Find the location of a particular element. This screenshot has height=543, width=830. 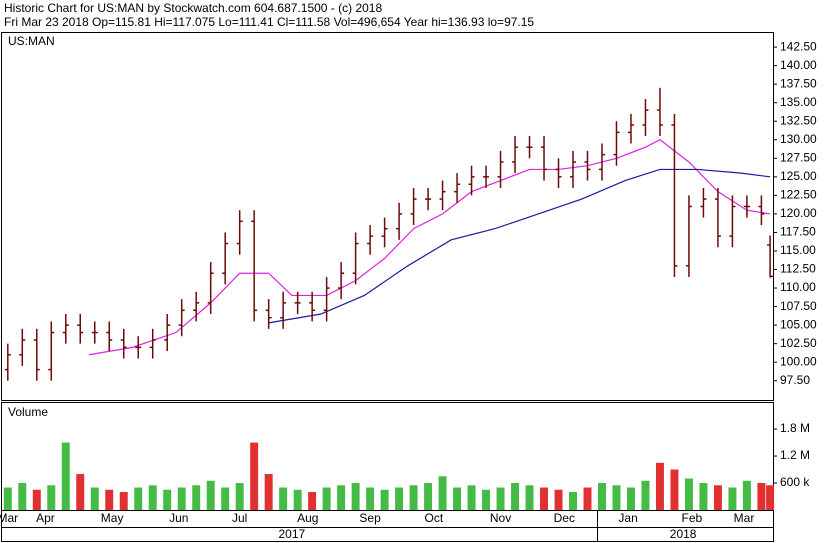

y-tick-label: 107.50 is located at coordinates (798, 306).